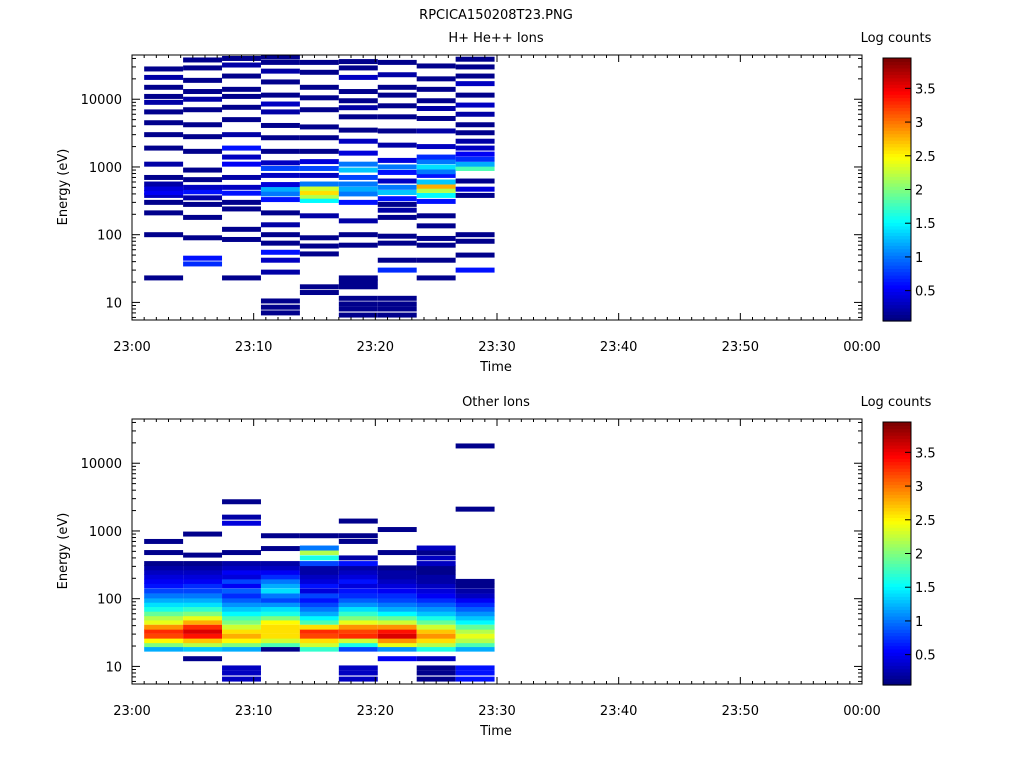 The height and width of the screenshot is (768, 1024). I want to click on colorbar: 0.5 1 1.5 2 2.5 3 3.5, so click(909, 553).